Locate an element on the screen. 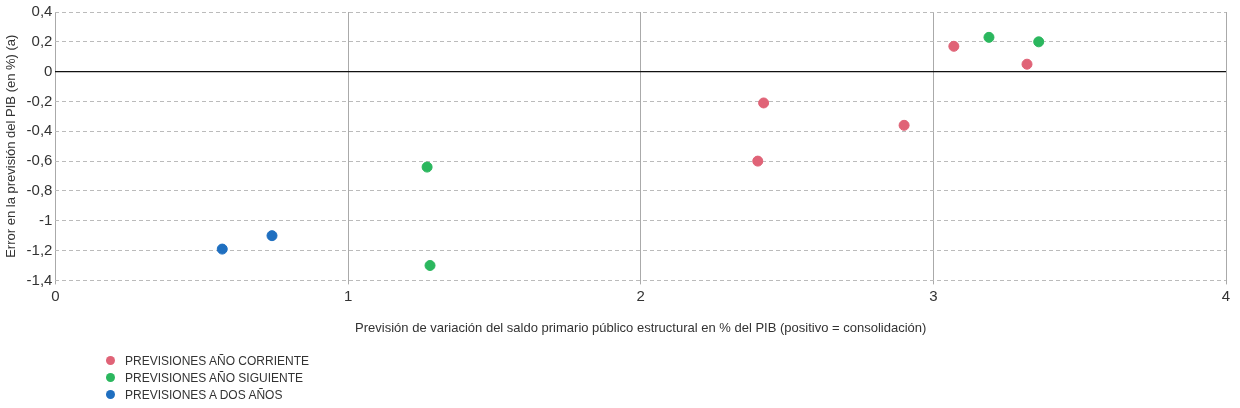  legend-label: PREVISIONES A DOS AÑOS is located at coordinates (204, 394).